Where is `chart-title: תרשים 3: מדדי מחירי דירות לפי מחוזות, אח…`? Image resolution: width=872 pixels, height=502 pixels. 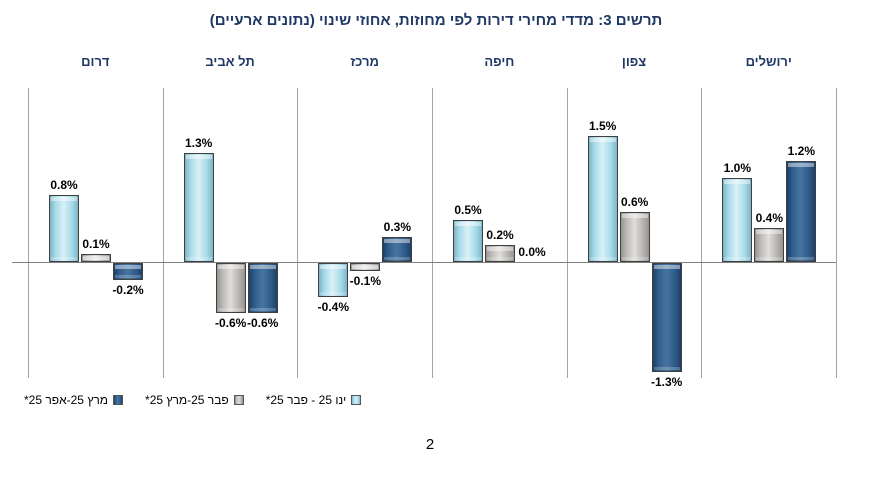
chart-title: תרשים 3: מדדי מחירי דירות לפי מחוזות, אח… is located at coordinates (436, 20).